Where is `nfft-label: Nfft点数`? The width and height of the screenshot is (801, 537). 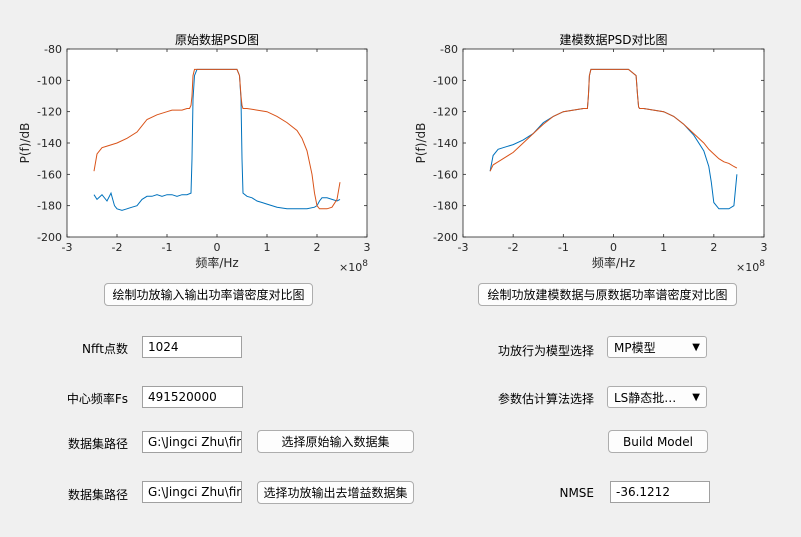
nfft-label: Nfft点数 is located at coordinates (105, 349).